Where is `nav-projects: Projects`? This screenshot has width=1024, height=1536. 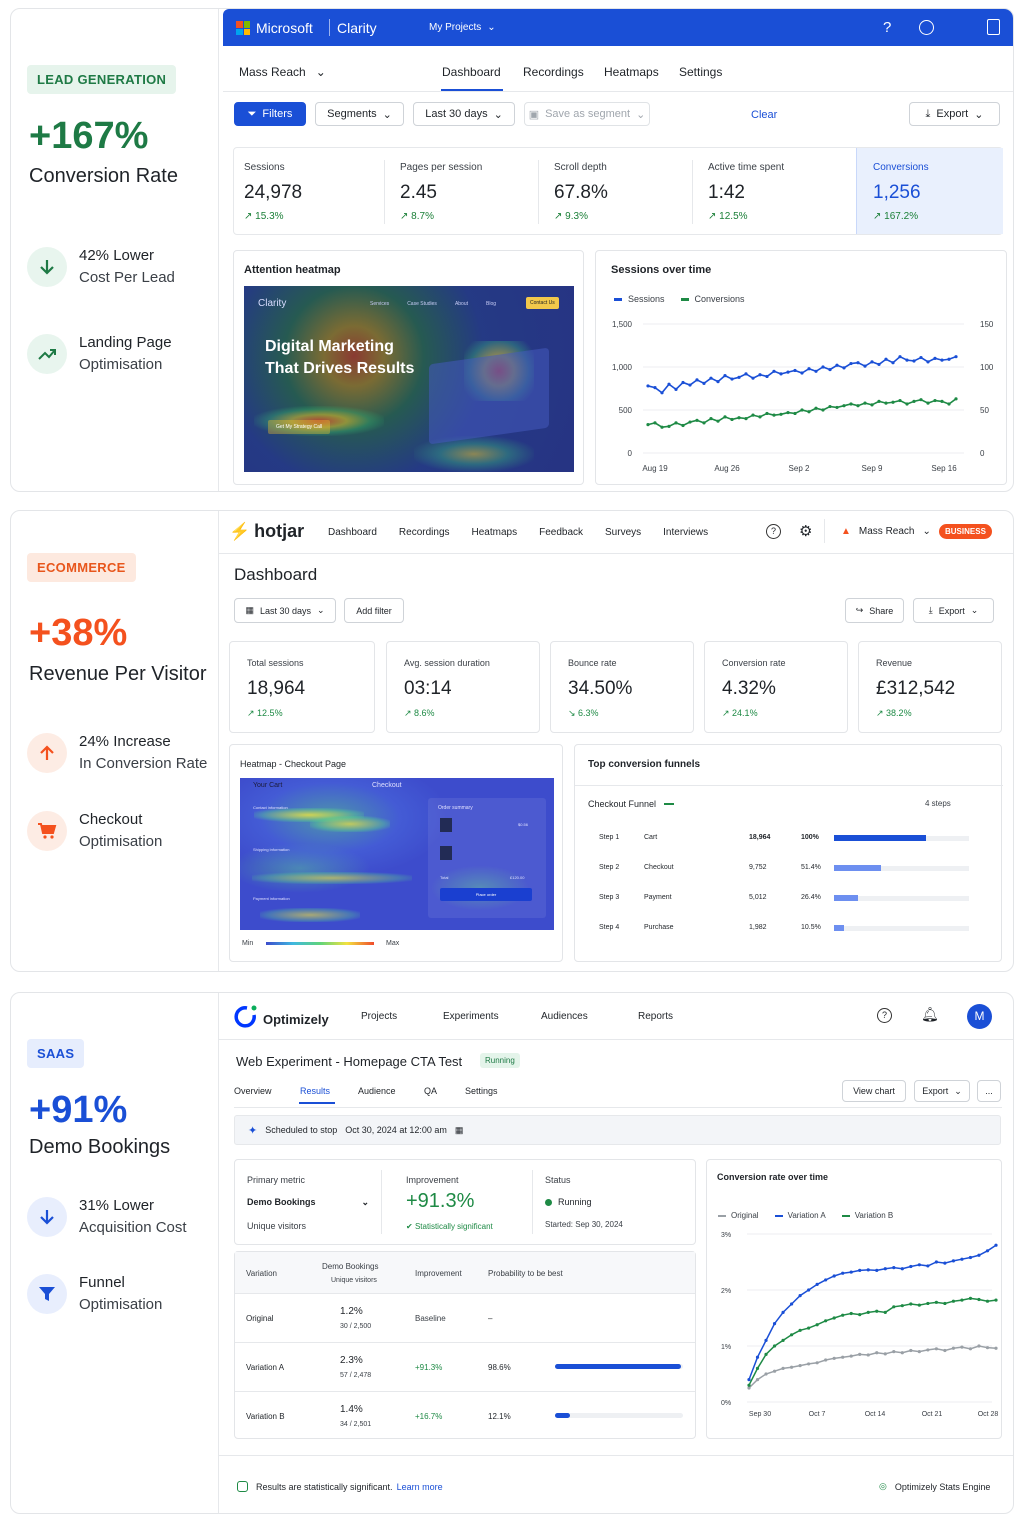 nav-projects: Projects is located at coordinates (379, 1016).